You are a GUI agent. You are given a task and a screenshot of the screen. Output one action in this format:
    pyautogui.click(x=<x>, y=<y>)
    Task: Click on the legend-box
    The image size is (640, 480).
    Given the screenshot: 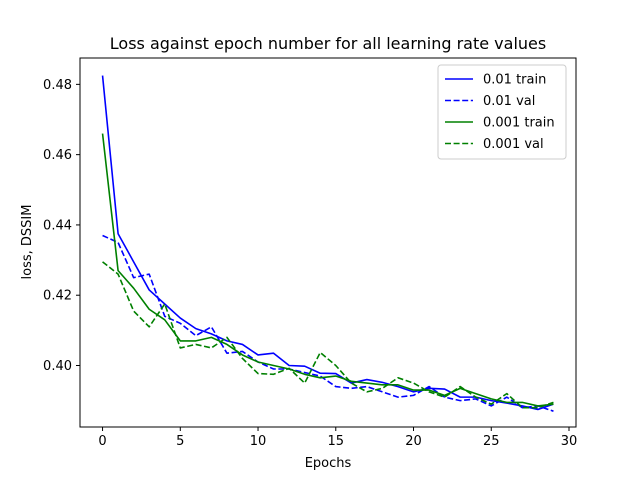 What is the action you would take?
    pyautogui.click(x=502, y=112)
    